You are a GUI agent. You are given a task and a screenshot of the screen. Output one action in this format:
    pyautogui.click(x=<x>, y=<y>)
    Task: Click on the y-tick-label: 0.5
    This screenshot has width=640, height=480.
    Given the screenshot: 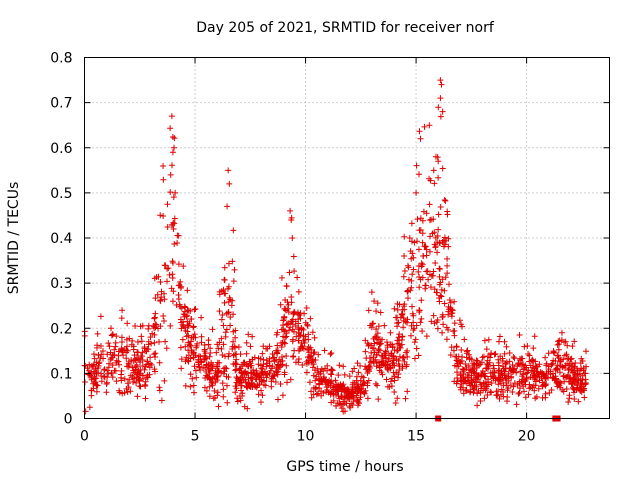 What is the action you would take?
    pyautogui.click(x=61, y=194)
    